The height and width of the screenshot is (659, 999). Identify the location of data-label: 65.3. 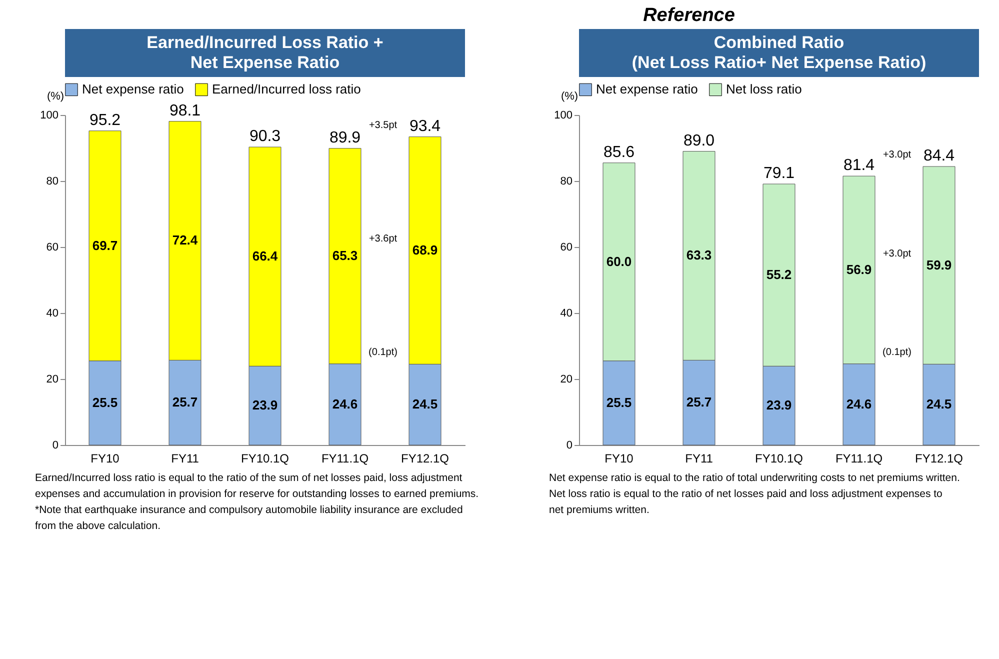
(345, 256).